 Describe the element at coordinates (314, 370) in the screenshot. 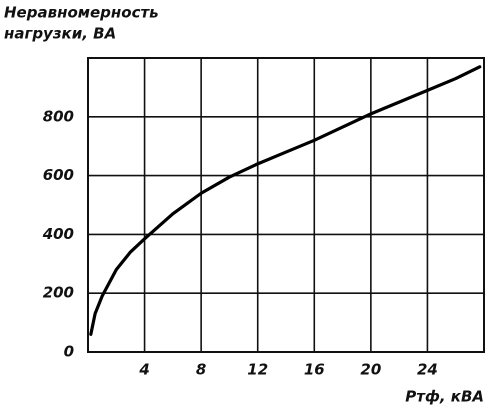

I see `x-tick-label: 16` at that location.